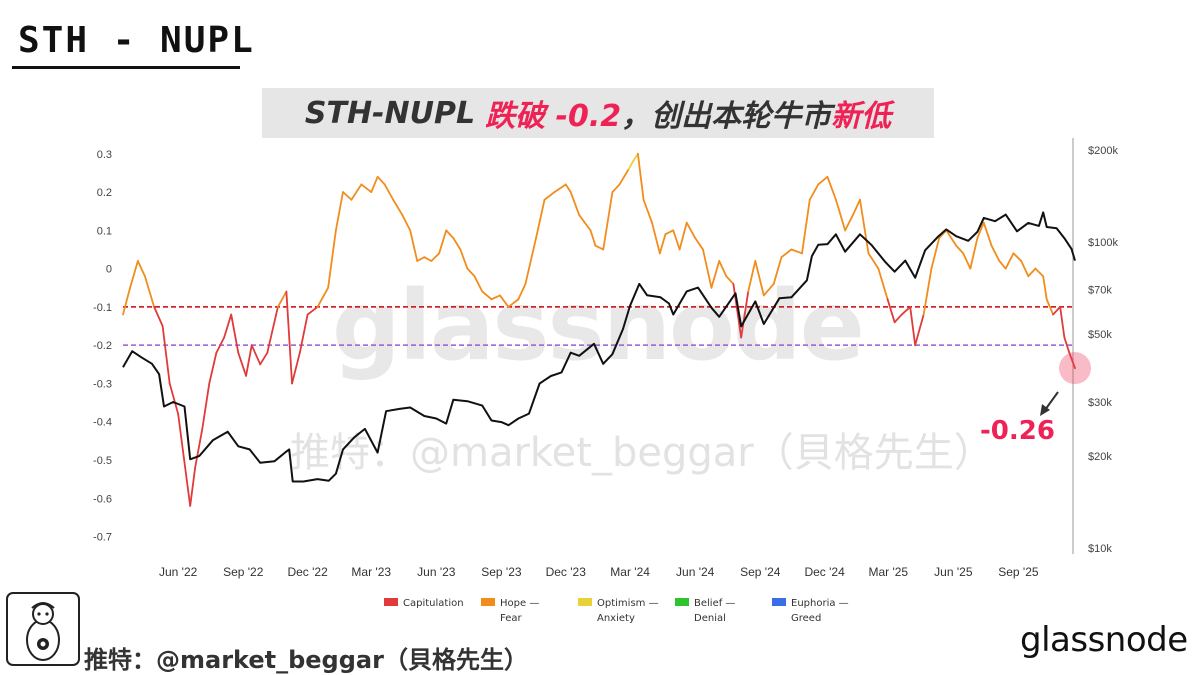 This screenshot has height=675, width=1200. I want to click on legend-item-euphoria-greed: Euphoria — Greed, so click(820, 611).